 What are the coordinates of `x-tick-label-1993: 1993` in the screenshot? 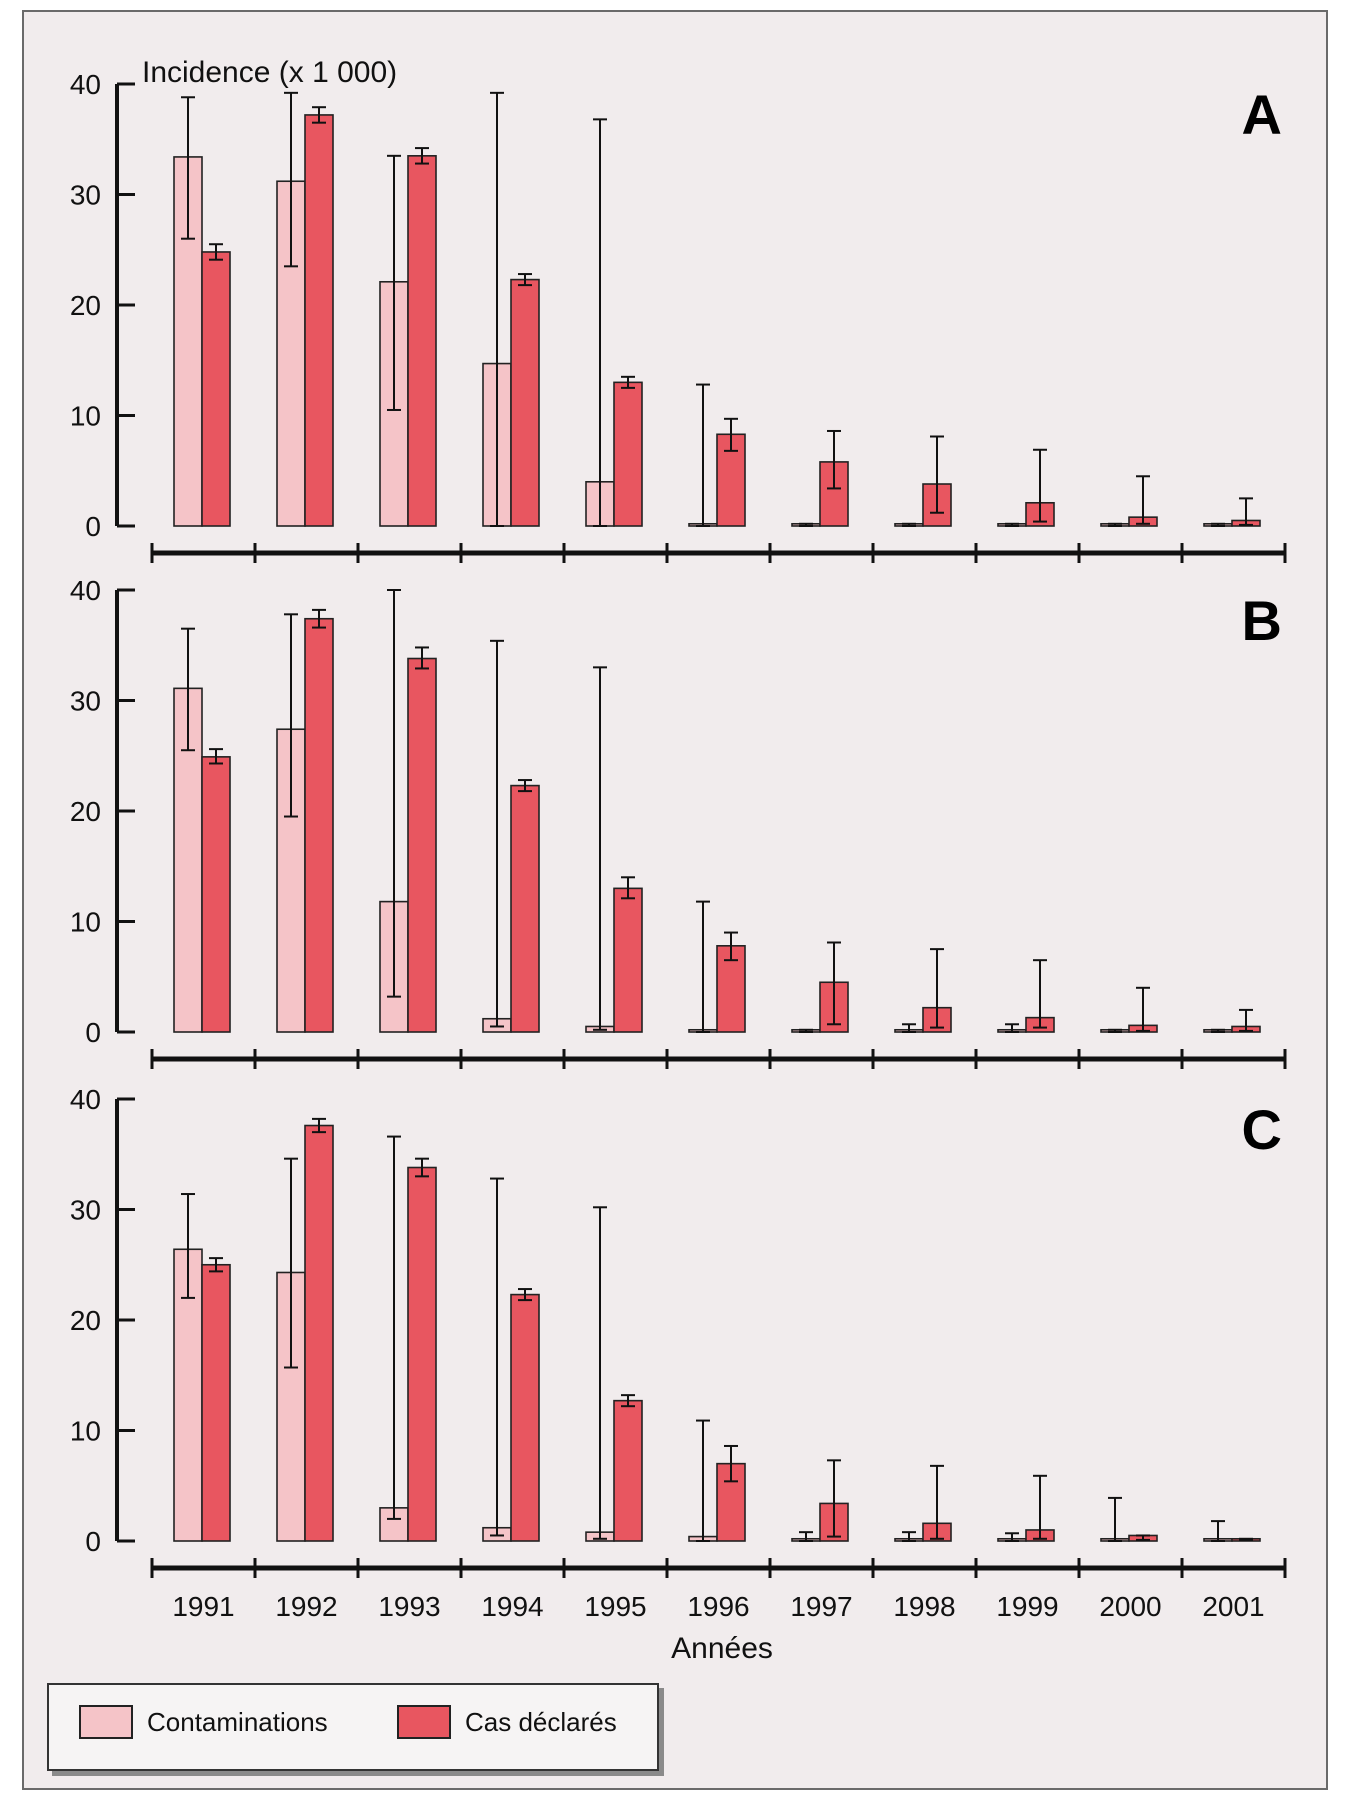 It's located at (409, 1606).